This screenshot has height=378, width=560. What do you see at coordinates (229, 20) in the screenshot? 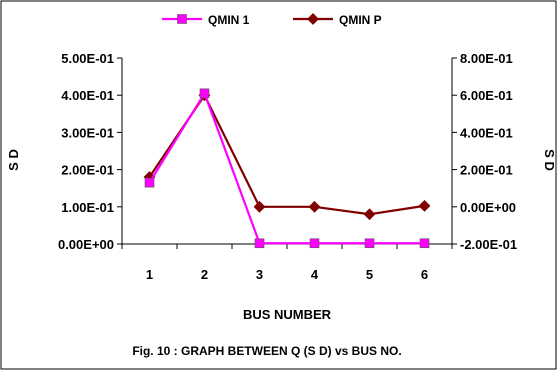
I see `legend-label: QMIN 1` at bounding box center [229, 20].